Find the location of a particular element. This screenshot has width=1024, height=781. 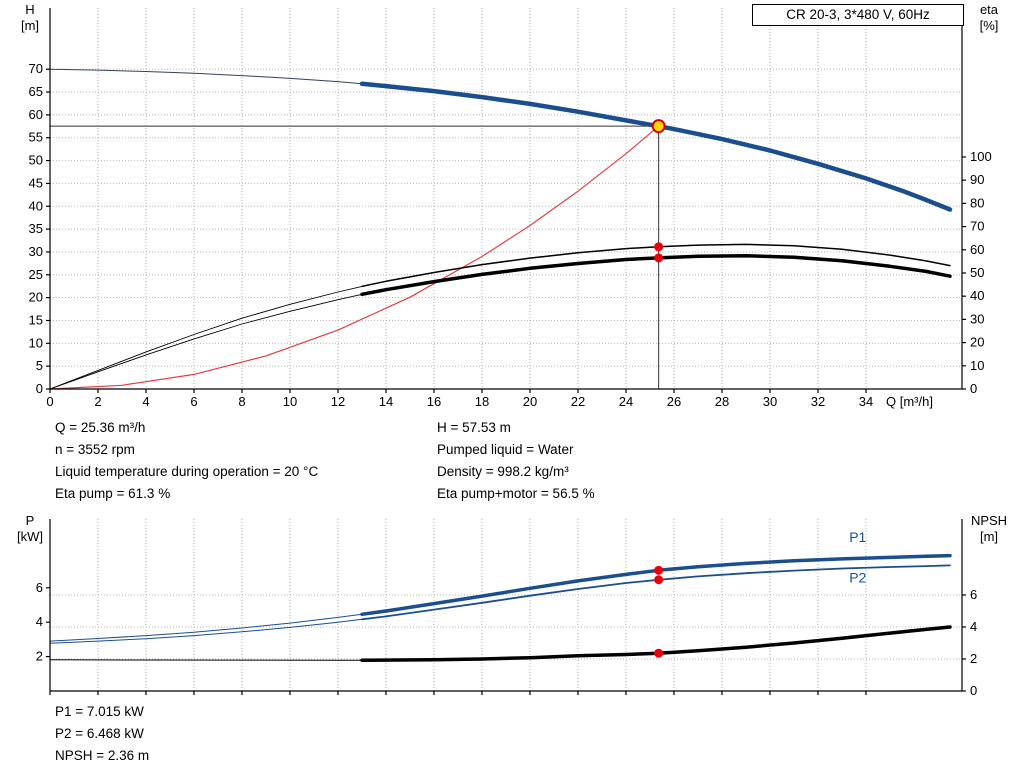

info-line-q: Q = 25.36 m³/h is located at coordinates (100, 427).